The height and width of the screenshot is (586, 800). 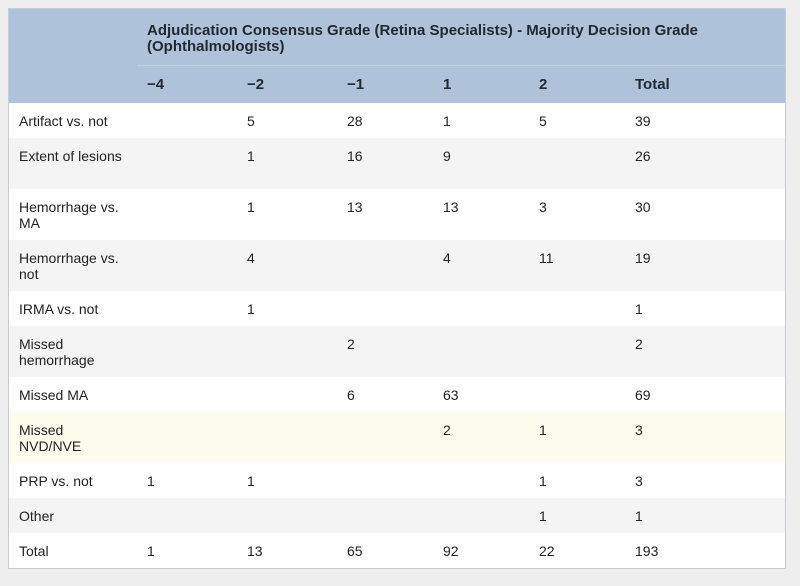 I want to click on table-row: Extent of lesions 1 16 9 26, so click(x=397, y=163).